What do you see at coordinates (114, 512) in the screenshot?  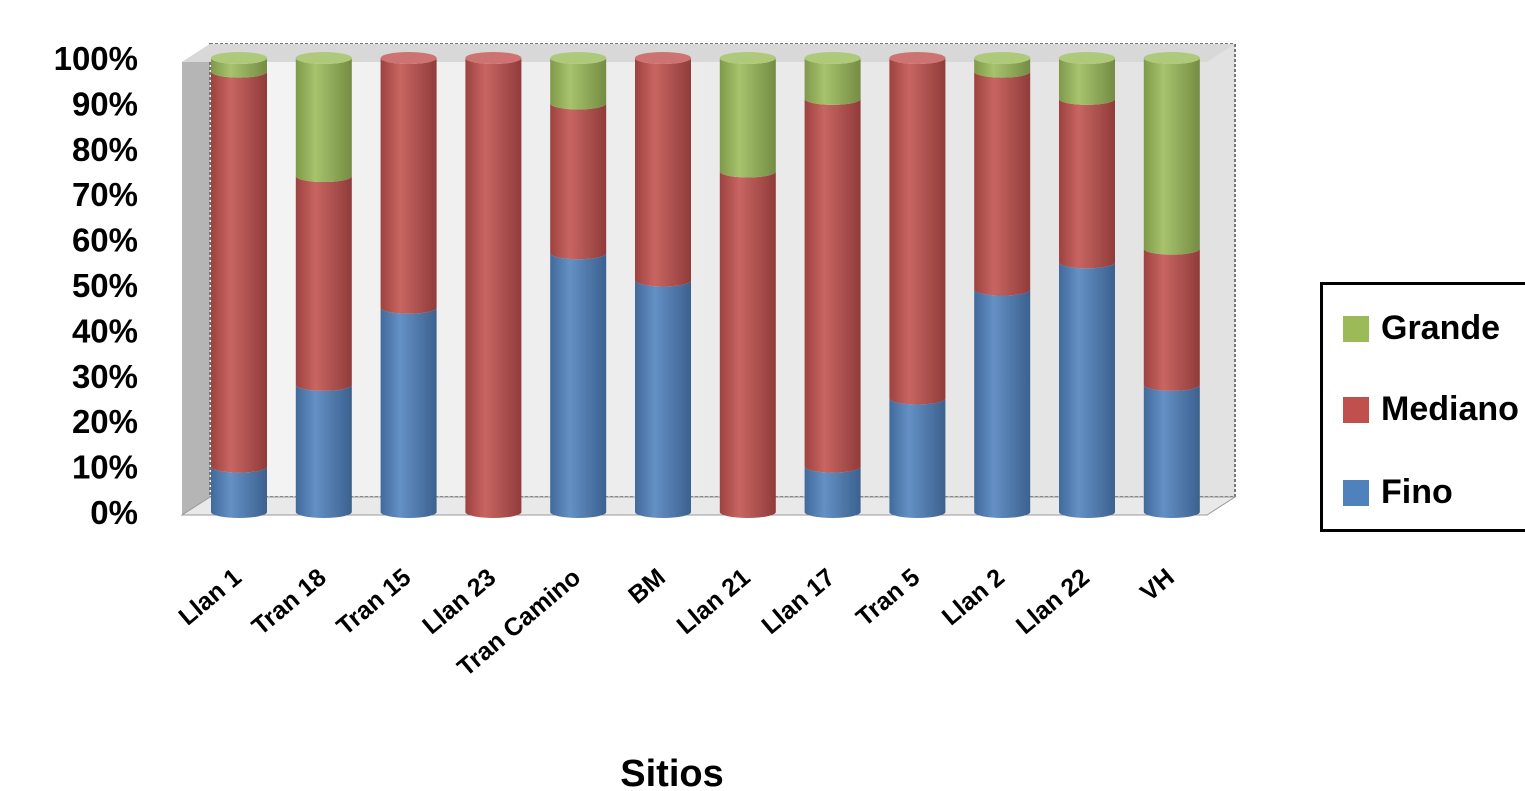 I see `y-tick-label: 0%` at bounding box center [114, 512].